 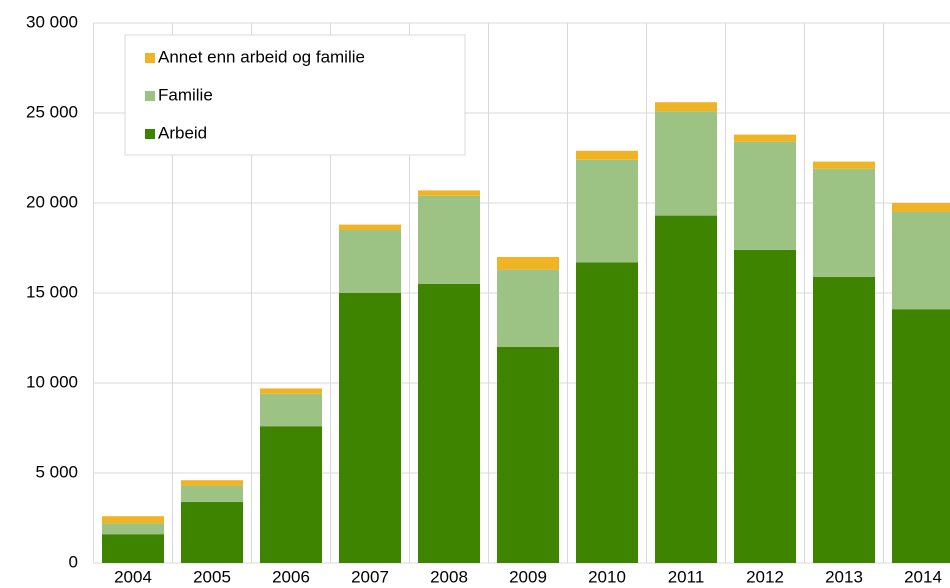 I want to click on legend-label: Familie, so click(x=185, y=94).